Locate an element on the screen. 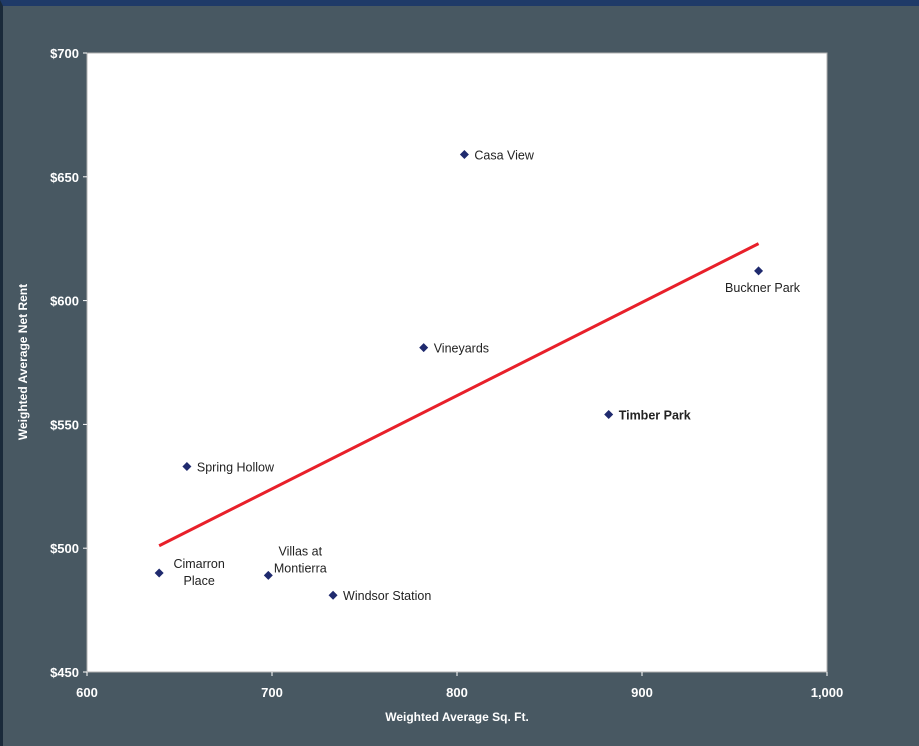 Image resolution: width=919 pixels, height=746 pixels. data-point-label: Villas at Montierra is located at coordinates (300, 559).